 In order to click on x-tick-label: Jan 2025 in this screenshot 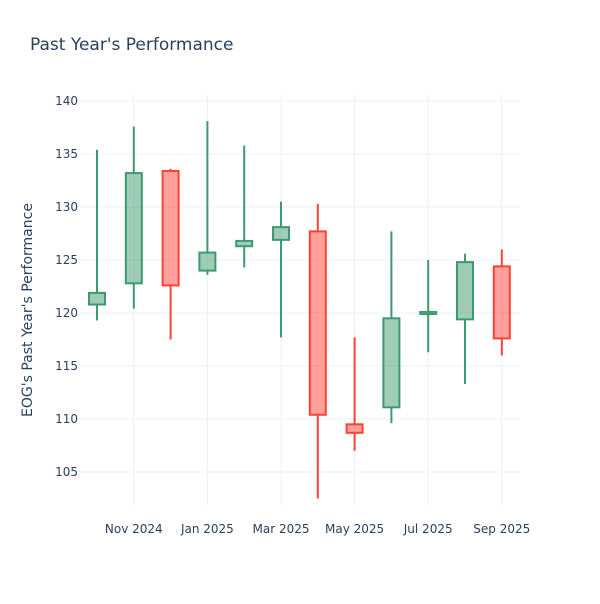, I will do `click(207, 529)`.